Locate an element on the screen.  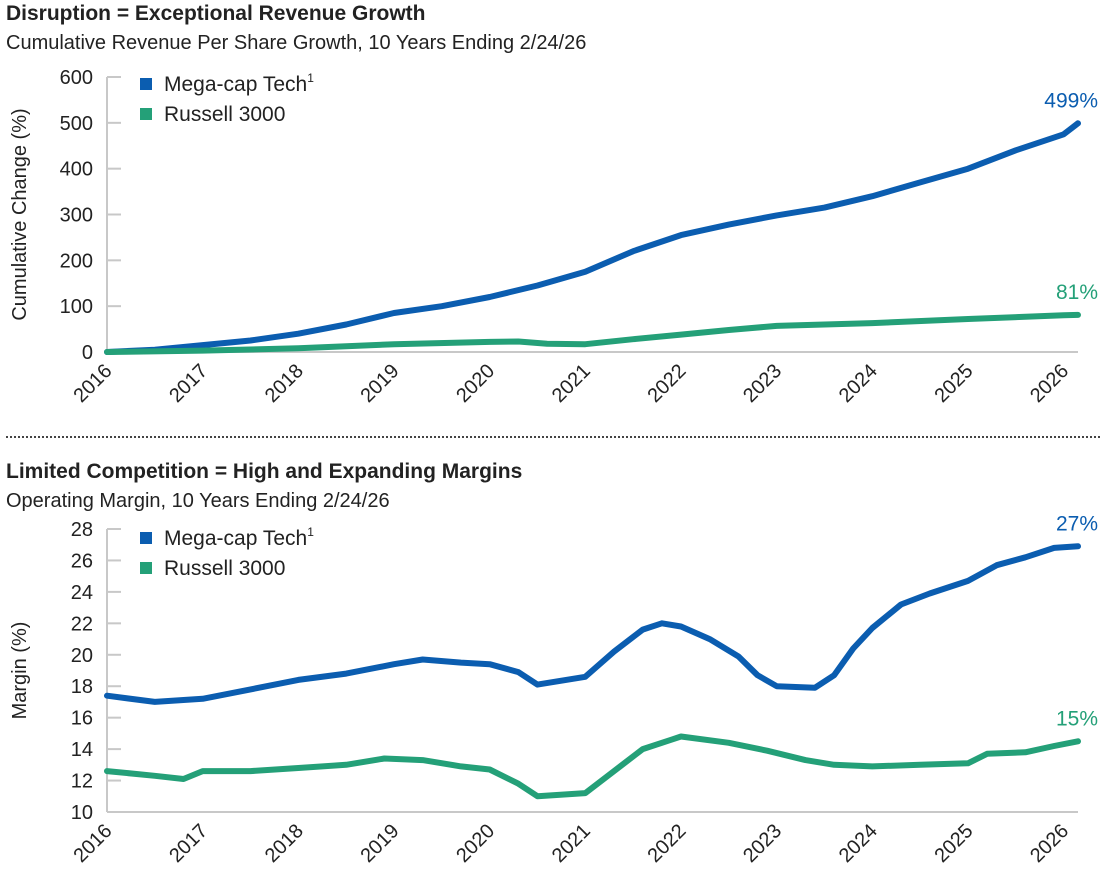
y-tick-label: 10 is located at coordinates (82, 813).